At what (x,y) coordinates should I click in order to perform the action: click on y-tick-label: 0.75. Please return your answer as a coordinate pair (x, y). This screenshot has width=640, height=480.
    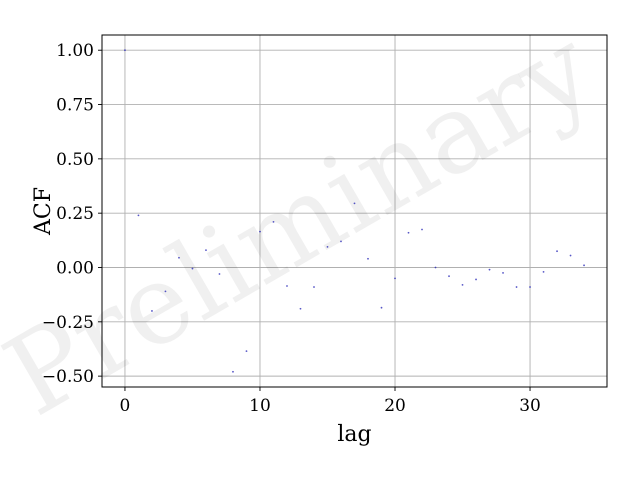
    Looking at the image, I should click on (75, 106).